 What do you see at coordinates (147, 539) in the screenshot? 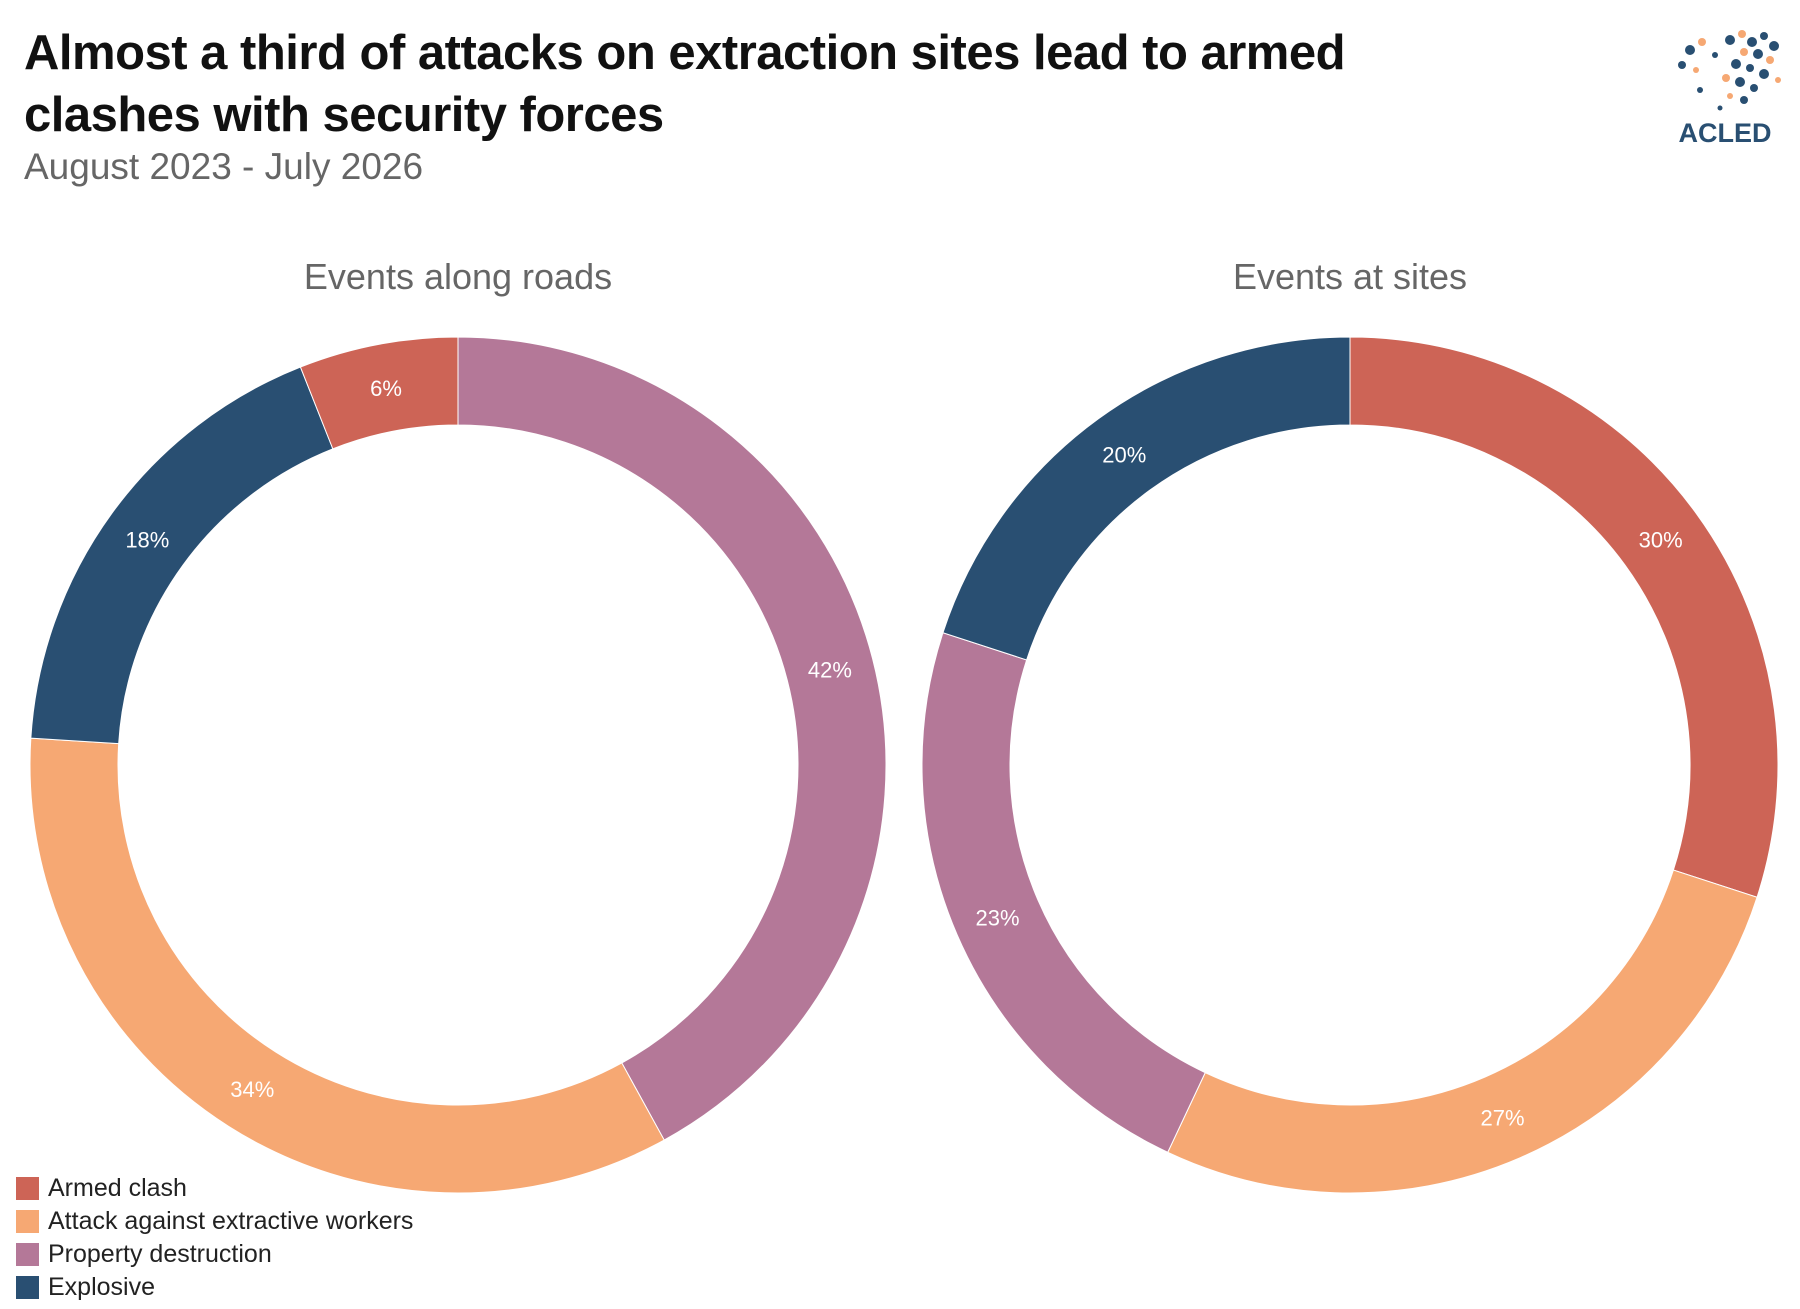
I see `slice-value-label: 18%` at bounding box center [147, 539].